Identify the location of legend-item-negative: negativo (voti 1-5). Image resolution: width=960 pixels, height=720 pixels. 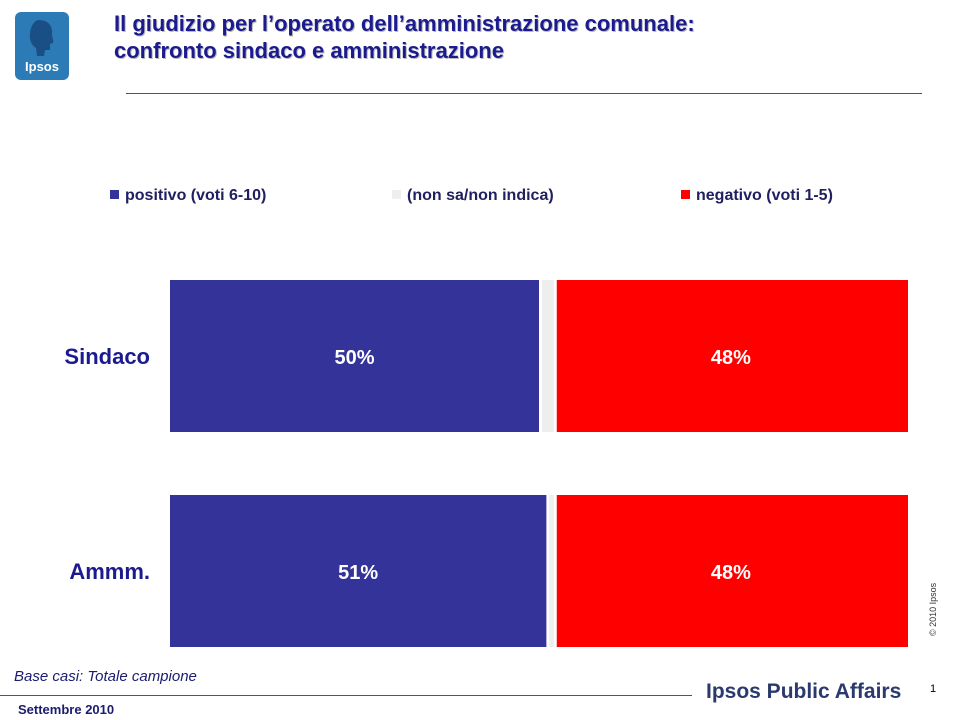
(757, 196).